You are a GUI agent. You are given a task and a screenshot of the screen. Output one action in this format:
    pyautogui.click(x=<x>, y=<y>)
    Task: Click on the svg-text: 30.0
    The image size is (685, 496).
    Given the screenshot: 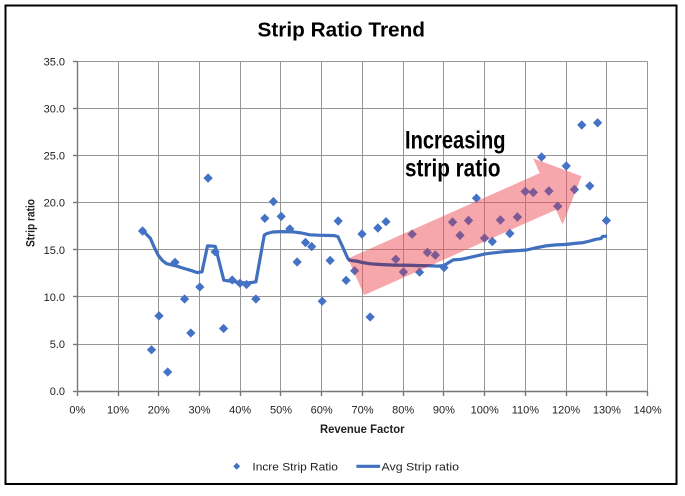 What is the action you would take?
    pyautogui.click(x=54, y=109)
    